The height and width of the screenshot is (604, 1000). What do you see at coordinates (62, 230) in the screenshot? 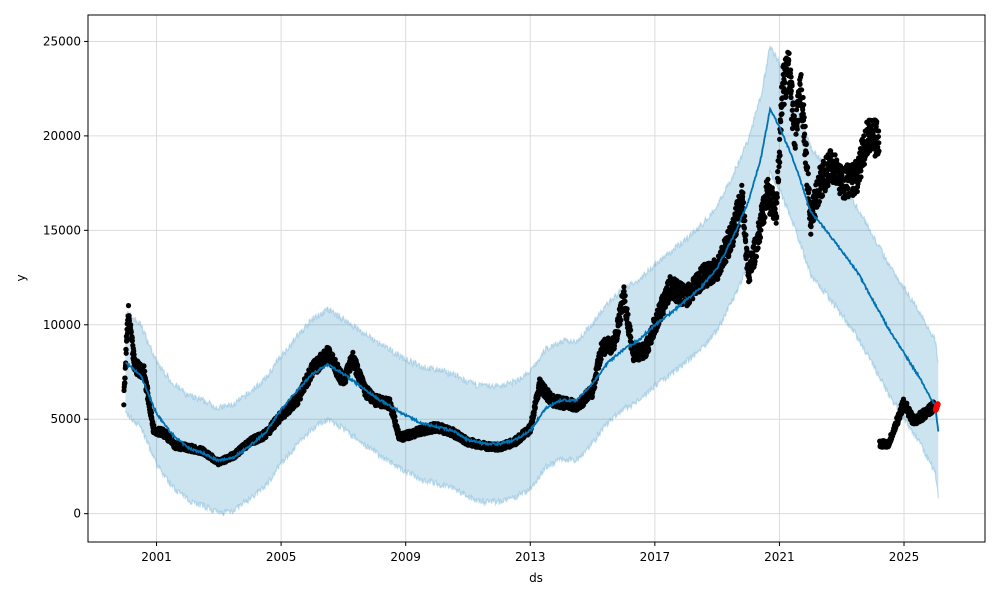
I see `y-tick-label: 15000` at bounding box center [62, 230].